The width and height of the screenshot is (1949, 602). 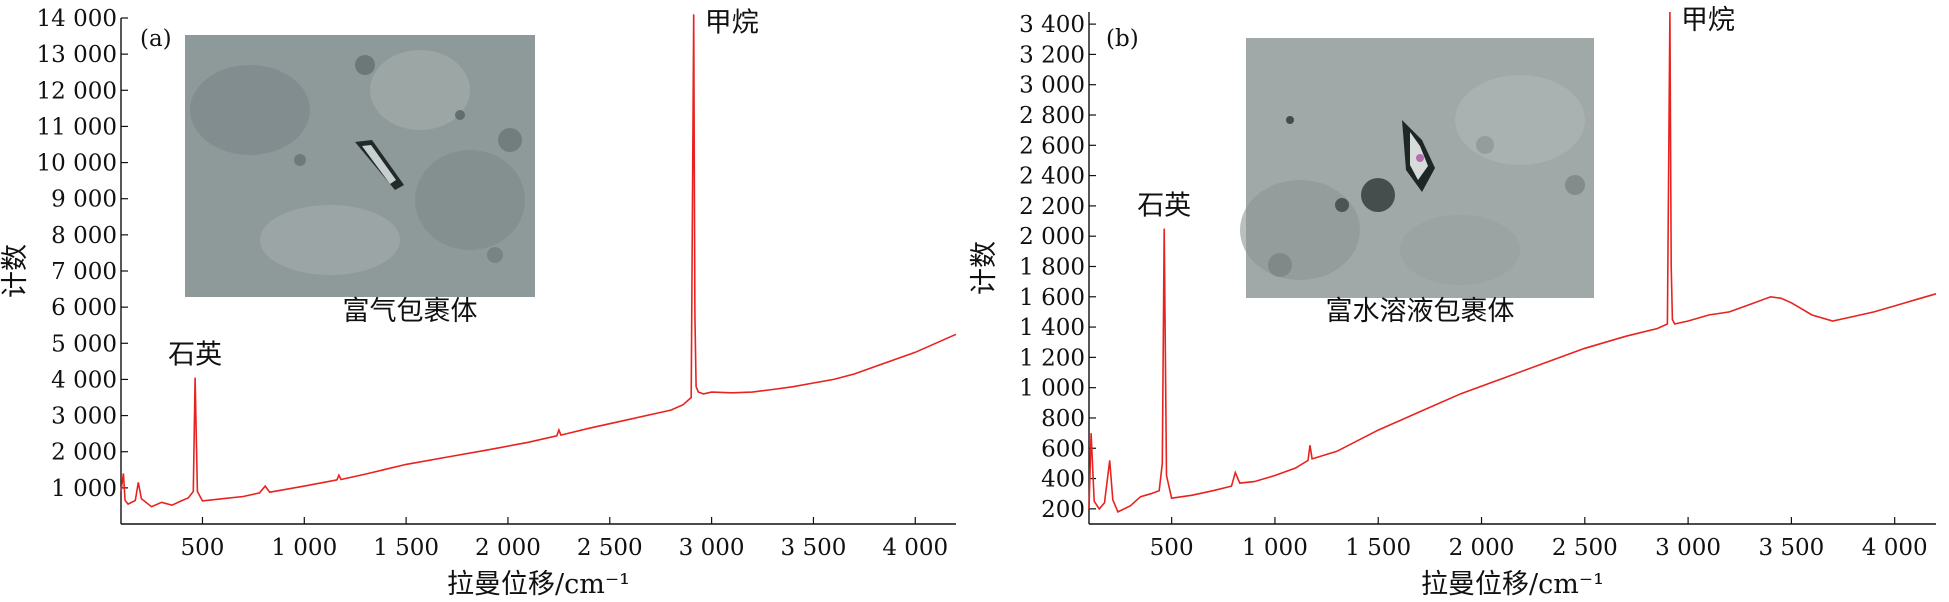 What do you see at coordinates (1420, 311) in the screenshot?
I see `panel-b-inset-caption: 富水溶液包裹体` at bounding box center [1420, 311].